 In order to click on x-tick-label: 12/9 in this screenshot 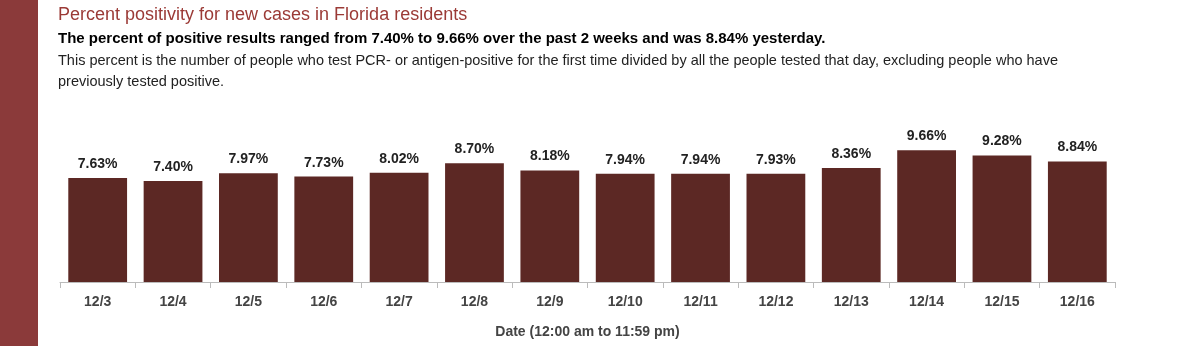, I will do `click(550, 301)`.